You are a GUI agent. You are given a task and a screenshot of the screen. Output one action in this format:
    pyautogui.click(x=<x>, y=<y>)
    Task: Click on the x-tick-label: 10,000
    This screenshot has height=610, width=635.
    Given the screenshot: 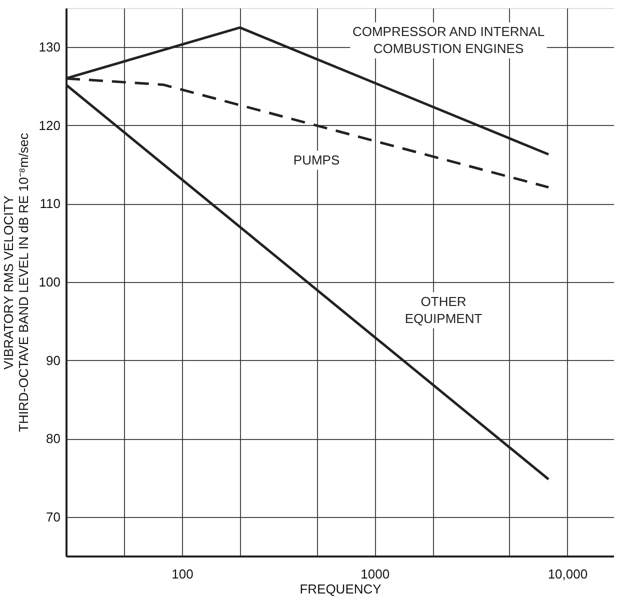 What is the action you would take?
    pyautogui.click(x=568, y=574)
    